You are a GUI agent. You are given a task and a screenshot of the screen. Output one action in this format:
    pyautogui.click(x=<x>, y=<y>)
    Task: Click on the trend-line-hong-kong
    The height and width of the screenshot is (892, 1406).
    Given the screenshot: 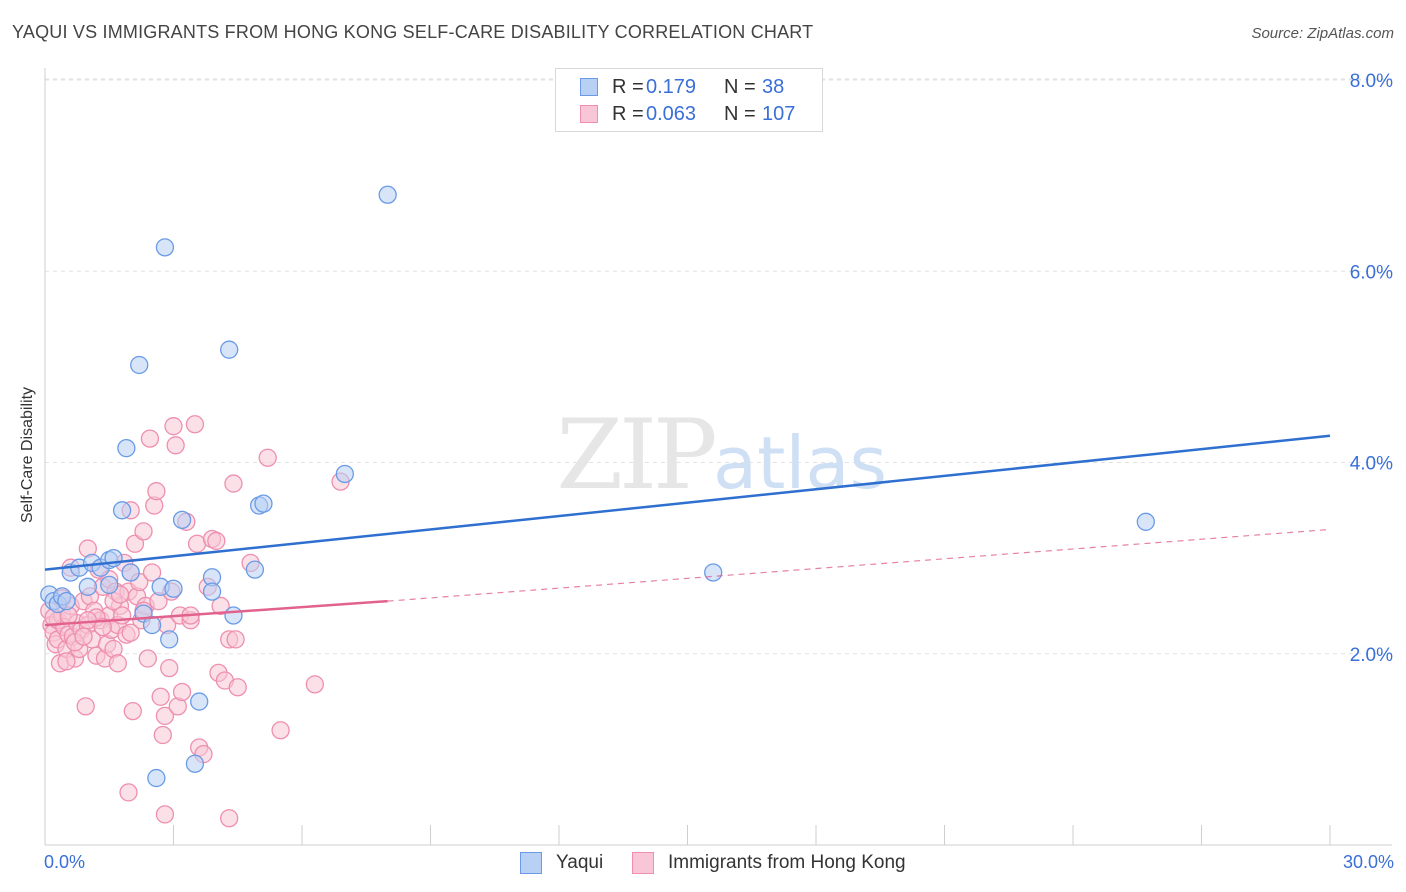 What is the action you would take?
    pyautogui.click(x=216, y=613)
    